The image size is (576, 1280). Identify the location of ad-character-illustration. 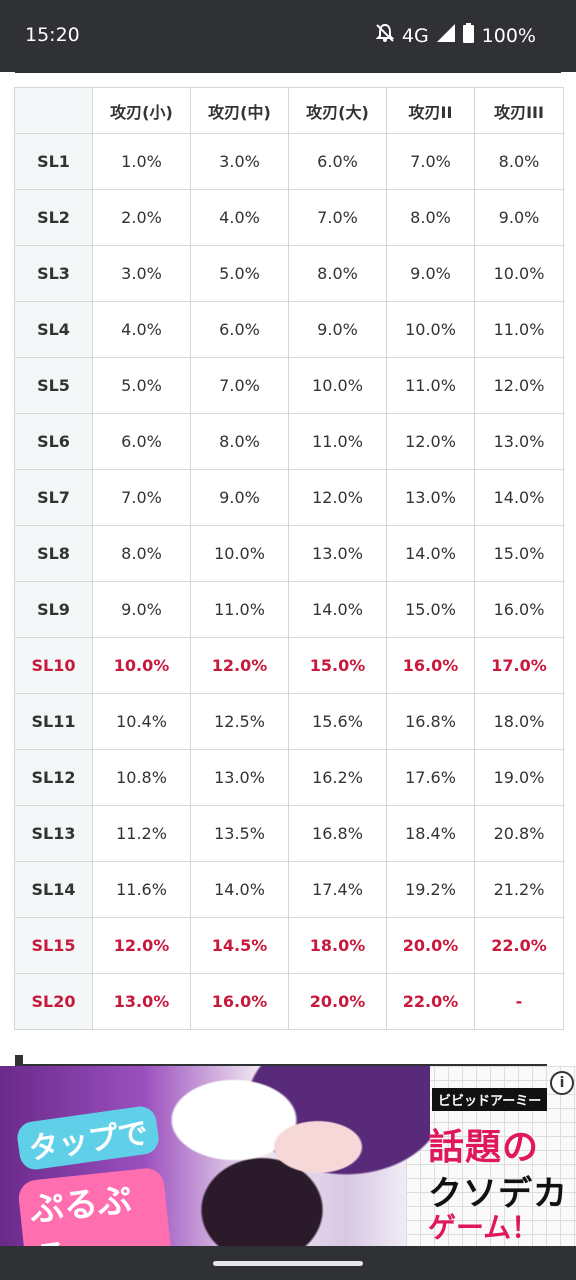
(290, 1156).